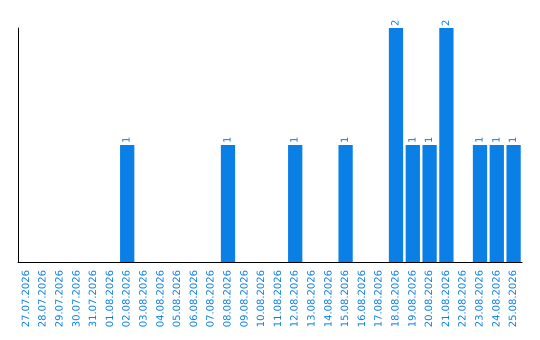 Image resolution: width=540 pixels, height=340 pixels. What do you see at coordinates (26, 299) in the screenshot?
I see `x-tick-label: 27.07.2026` at bounding box center [26, 299].